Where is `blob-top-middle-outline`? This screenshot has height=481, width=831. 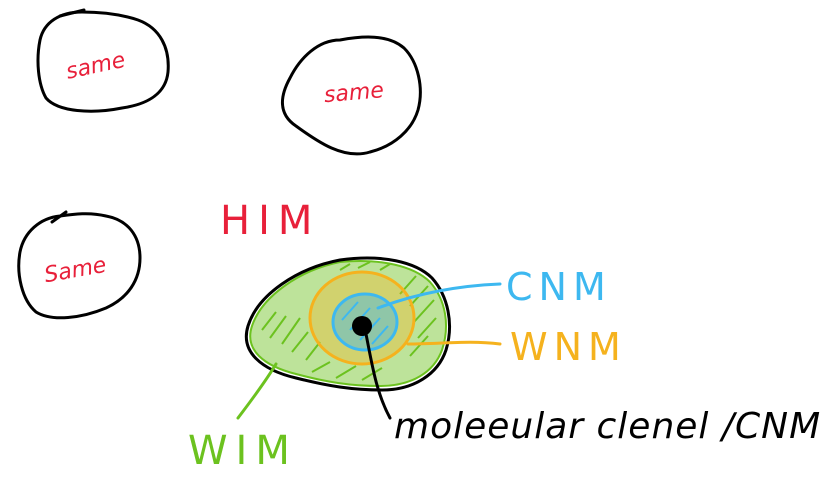
blob-top-middle-outline is located at coordinates (351, 95).